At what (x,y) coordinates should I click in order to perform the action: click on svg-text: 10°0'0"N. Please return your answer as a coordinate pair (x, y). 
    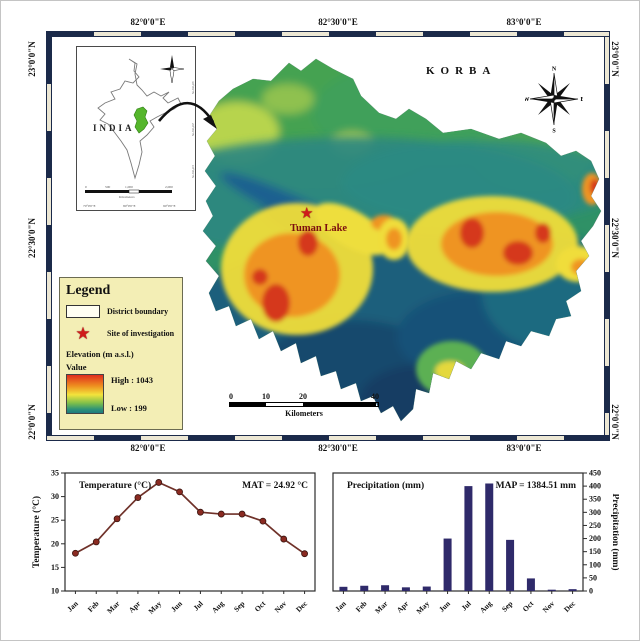
    Looking at the image, I should click on (193, 171).